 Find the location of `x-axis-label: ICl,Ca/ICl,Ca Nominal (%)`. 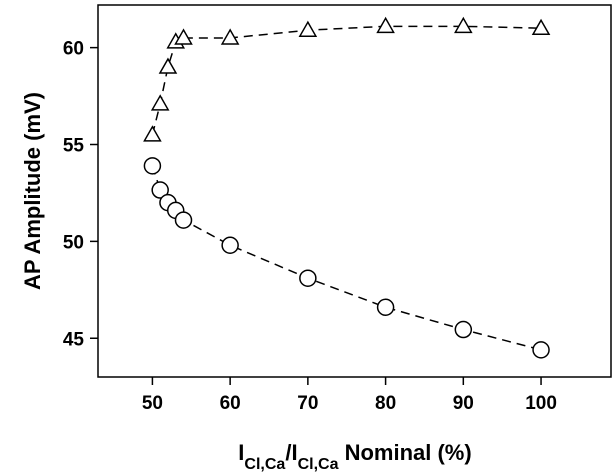

x-axis-label: ICl,Ca/ICl,Ca Nominal (%) is located at coordinates (354, 456).